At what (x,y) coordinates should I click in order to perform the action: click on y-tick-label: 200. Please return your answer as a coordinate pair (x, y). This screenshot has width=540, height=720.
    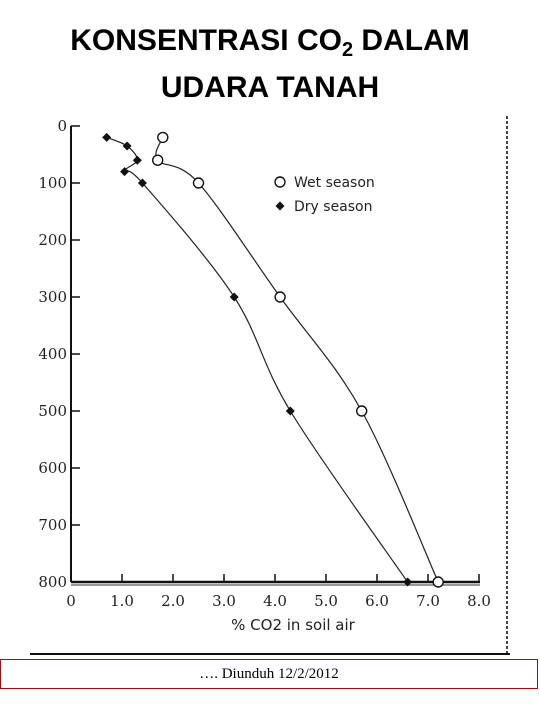
    Looking at the image, I should click on (52, 240).